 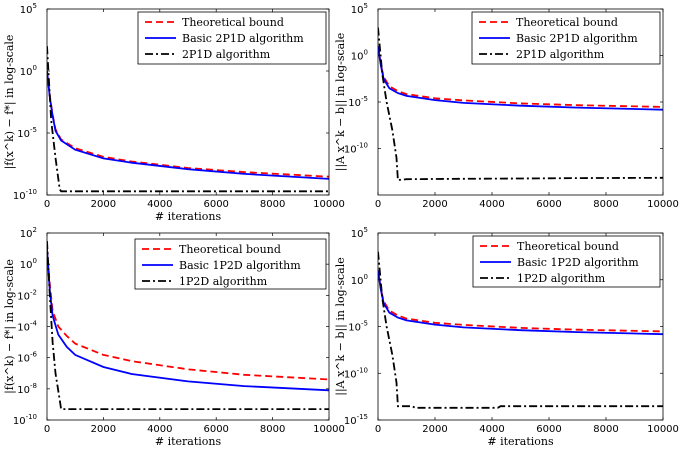 What do you see at coordinates (27, 327) in the screenshot?
I see `y-tick-label: 10⁻⁴` at bounding box center [27, 327].